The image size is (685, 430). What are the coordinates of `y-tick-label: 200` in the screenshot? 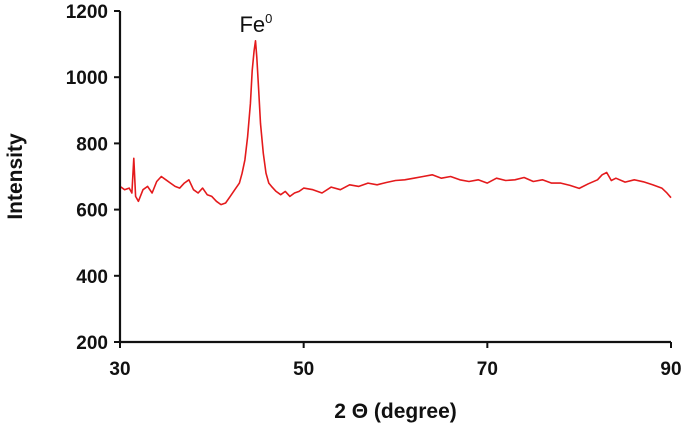 It's located at (92, 343).